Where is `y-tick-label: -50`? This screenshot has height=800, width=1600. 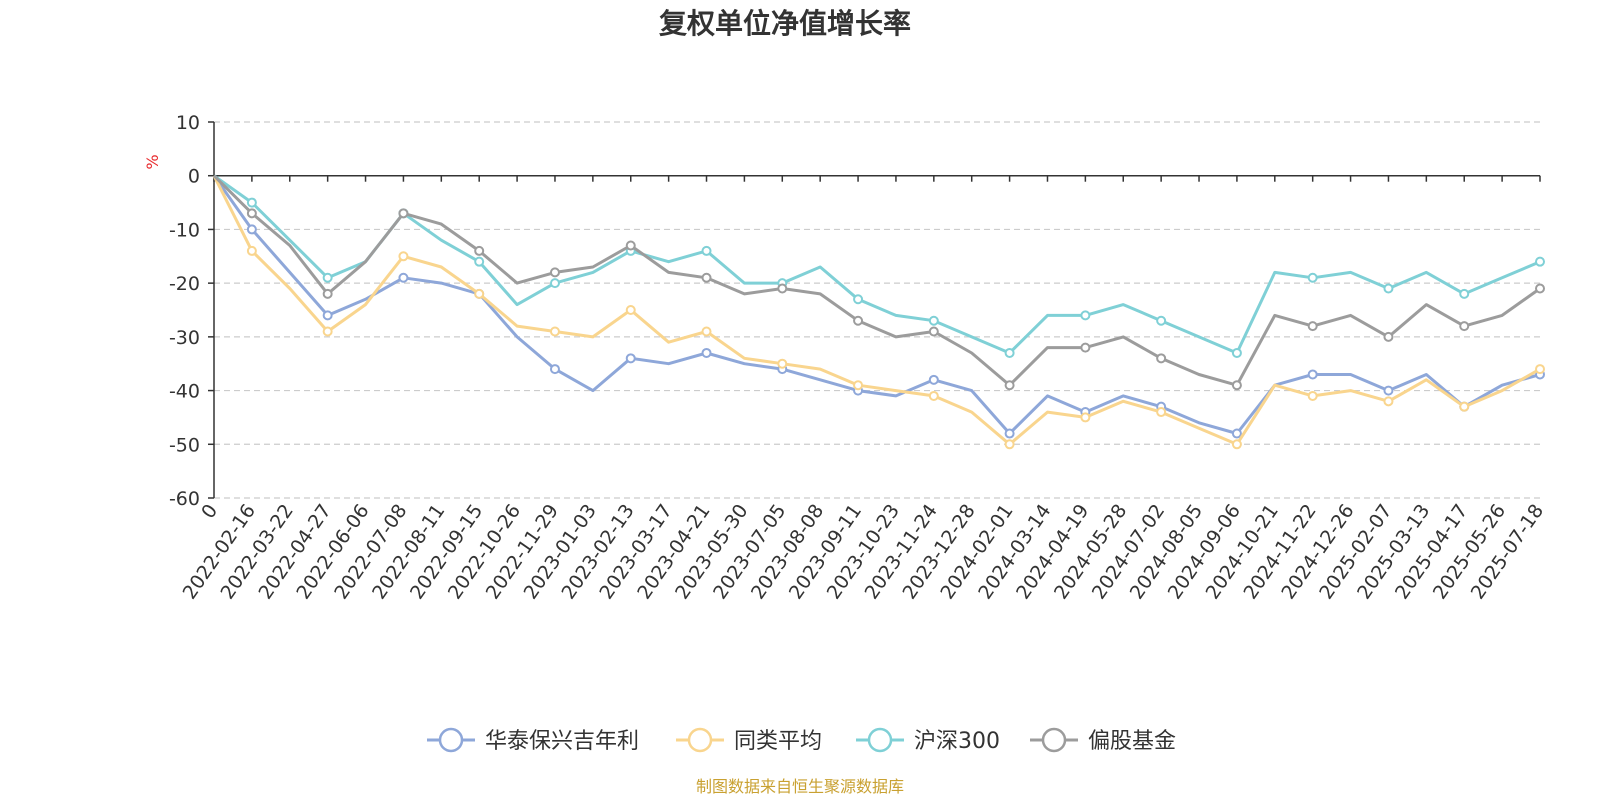 y-tick-label: -50 is located at coordinates (184, 445).